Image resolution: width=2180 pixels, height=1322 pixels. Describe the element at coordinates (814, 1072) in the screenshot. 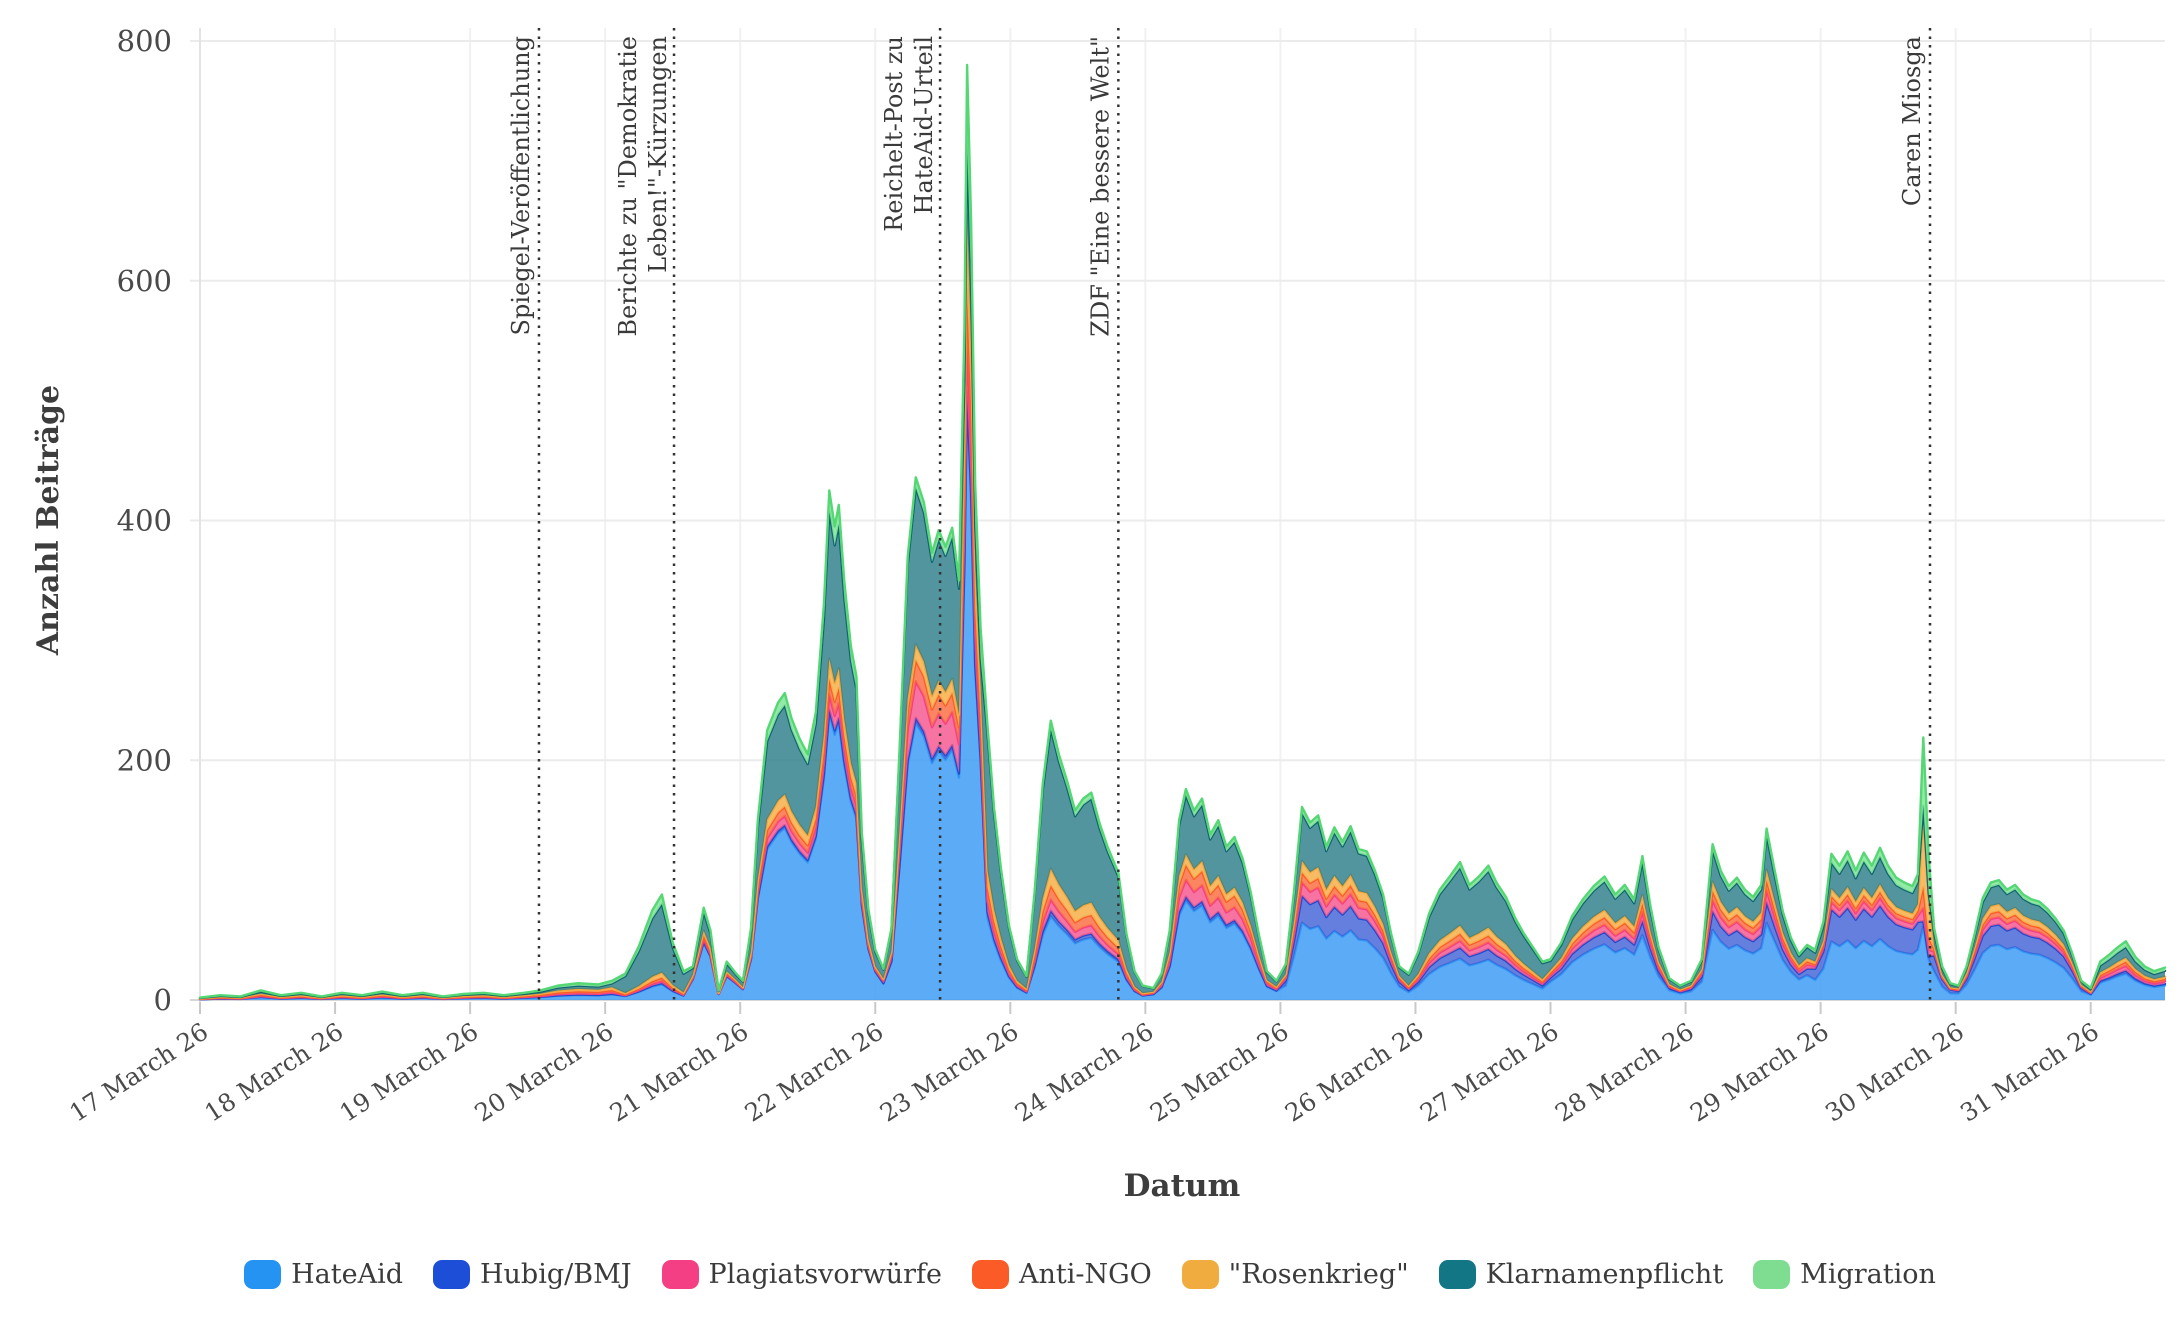

I see `x-tick-label: 22 March 26` at that location.